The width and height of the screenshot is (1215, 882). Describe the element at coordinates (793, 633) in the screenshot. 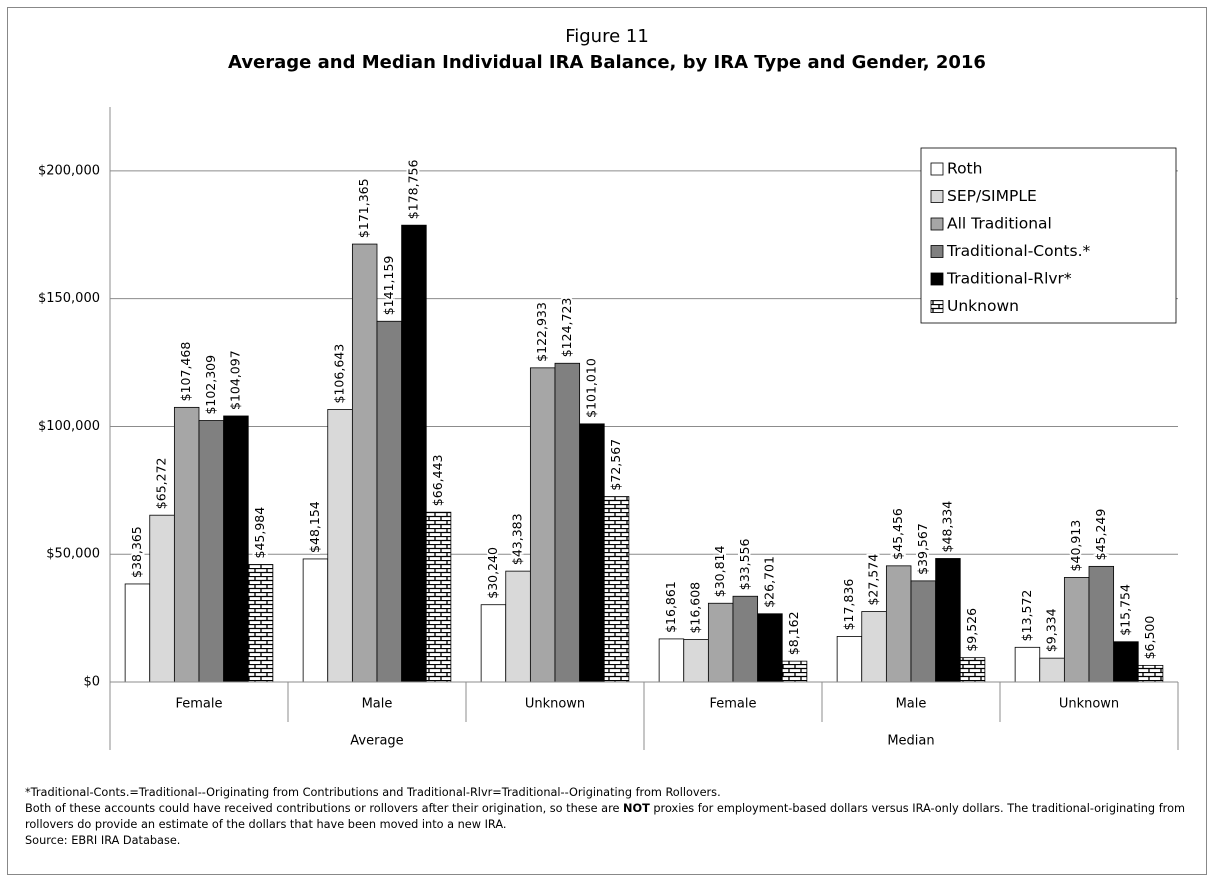

I see `data-label: $8,162` at that location.